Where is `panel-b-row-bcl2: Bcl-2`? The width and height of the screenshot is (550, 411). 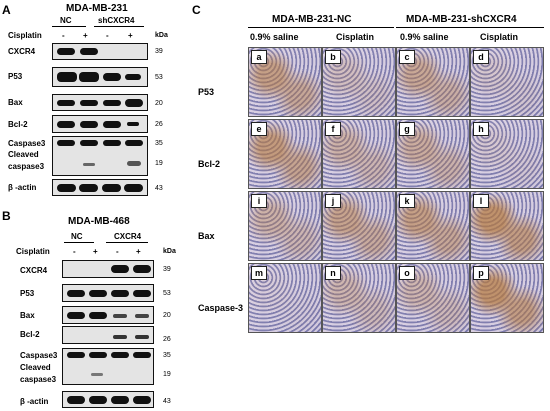
panel-b-row-bcl2: Bcl-2 is located at coordinates (30, 334).